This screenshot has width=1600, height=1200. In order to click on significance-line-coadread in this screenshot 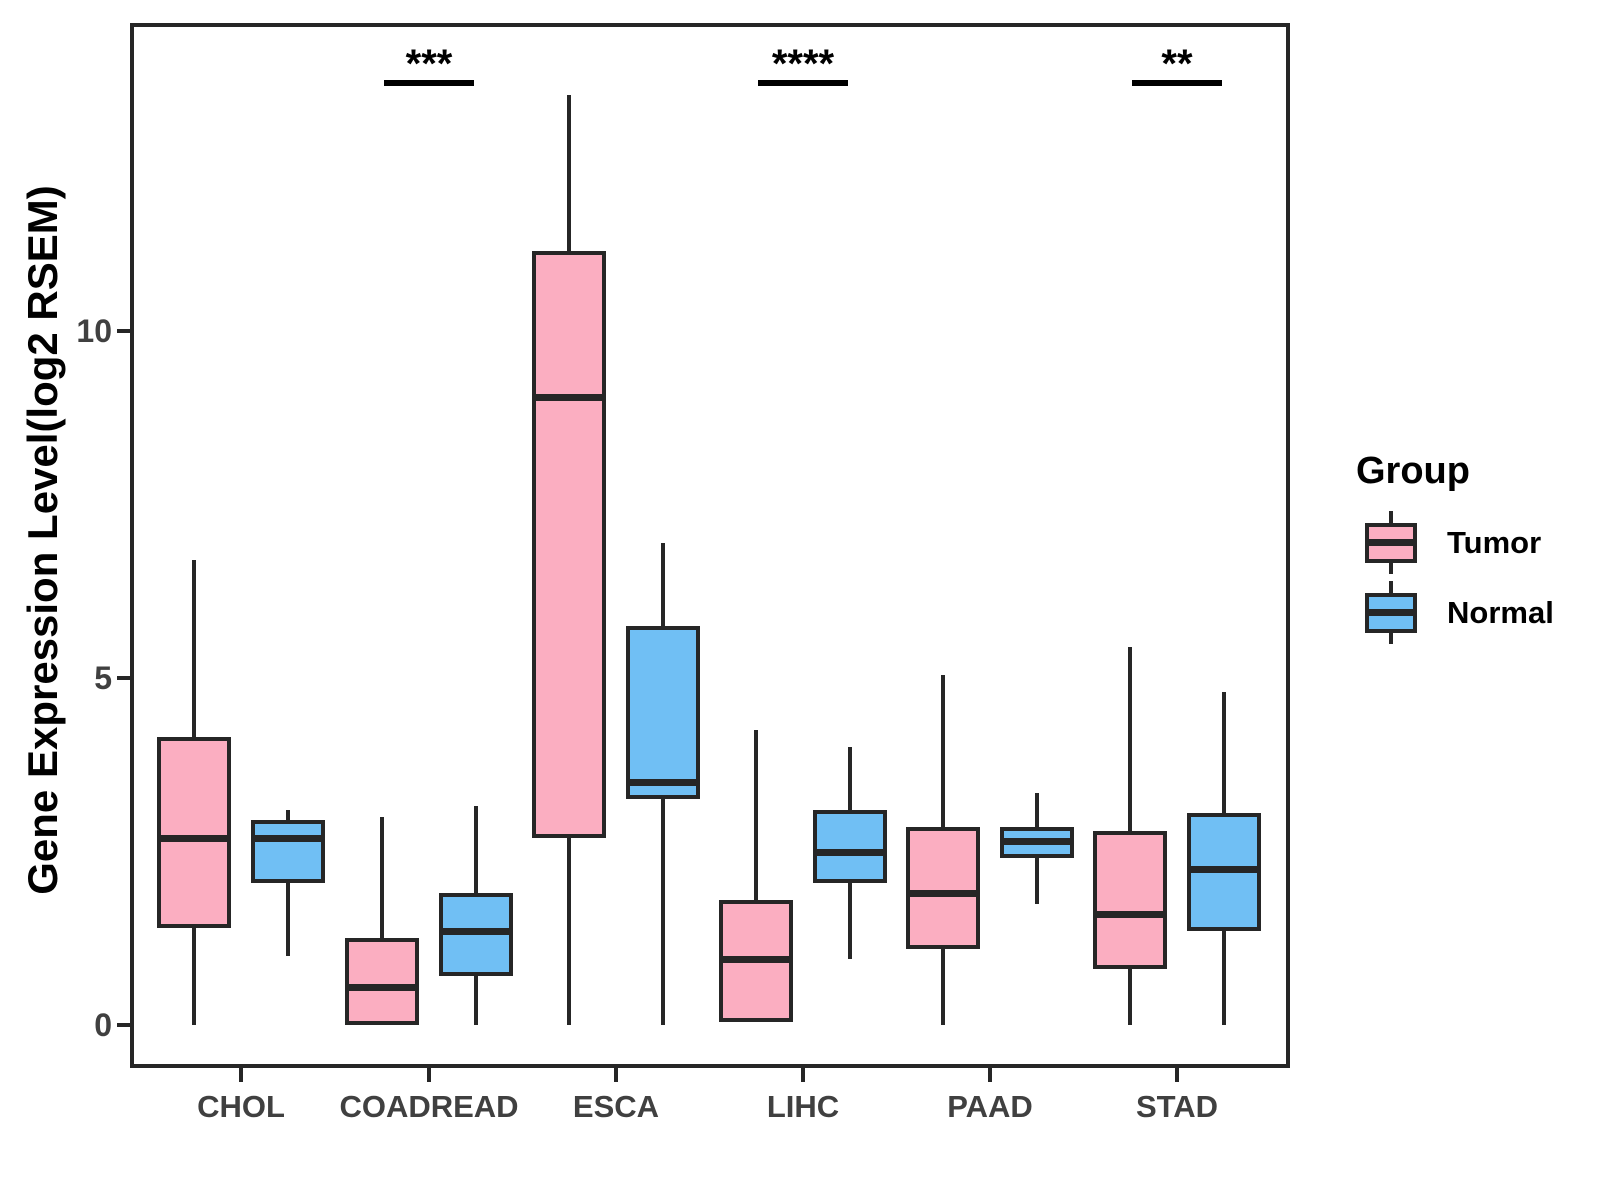, I will do `click(429, 83)`.